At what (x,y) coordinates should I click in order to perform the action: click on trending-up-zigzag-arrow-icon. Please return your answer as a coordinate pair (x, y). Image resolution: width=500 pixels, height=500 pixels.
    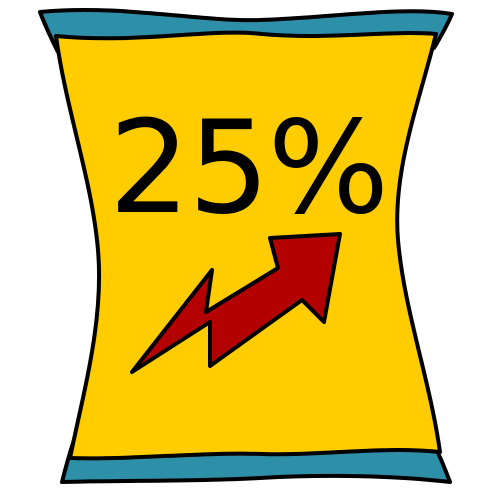
    Looking at the image, I should click on (236, 303).